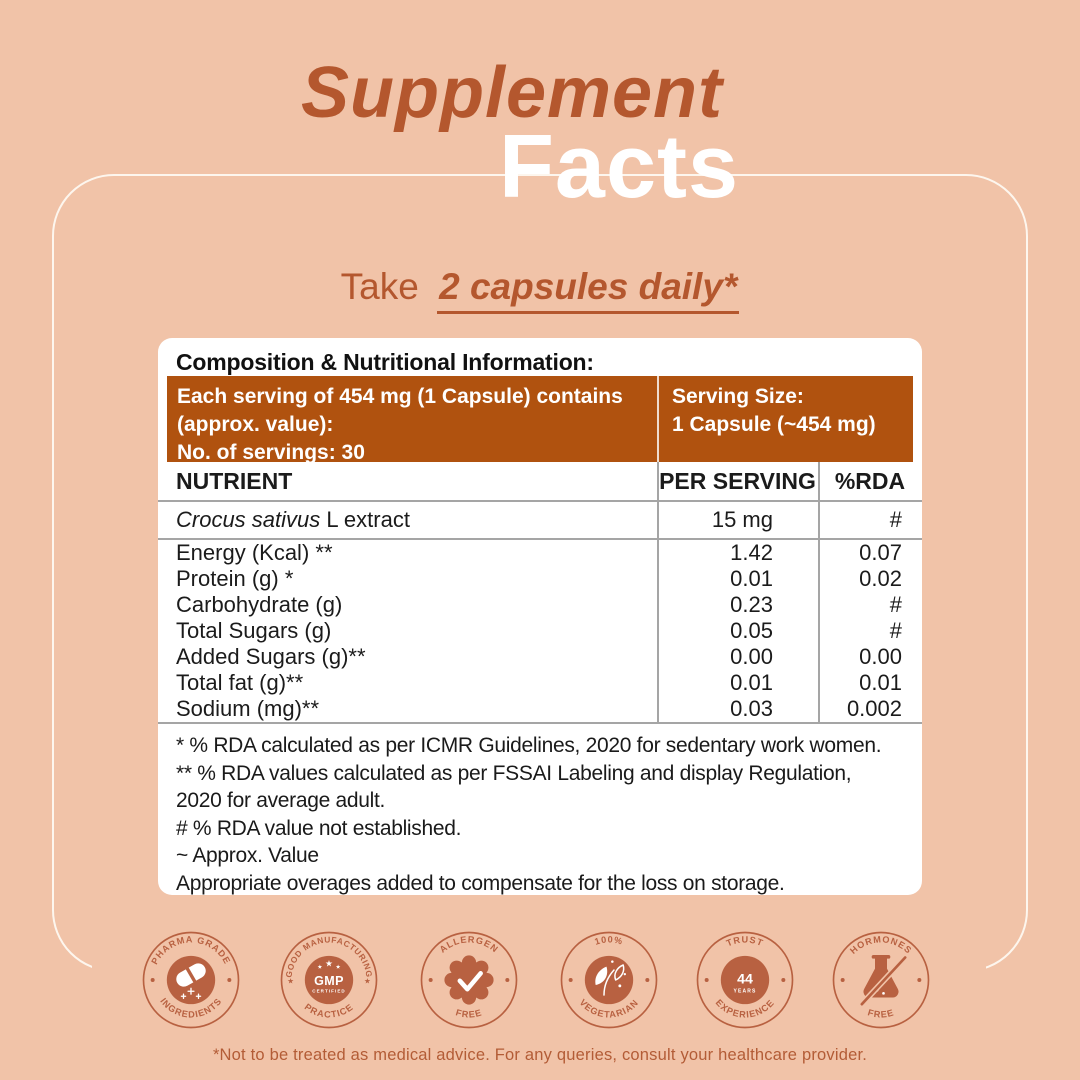 This screenshot has width=1080, height=1080. What do you see at coordinates (319, 828) in the screenshot?
I see `footnote-line: # % RDA value not established.` at bounding box center [319, 828].